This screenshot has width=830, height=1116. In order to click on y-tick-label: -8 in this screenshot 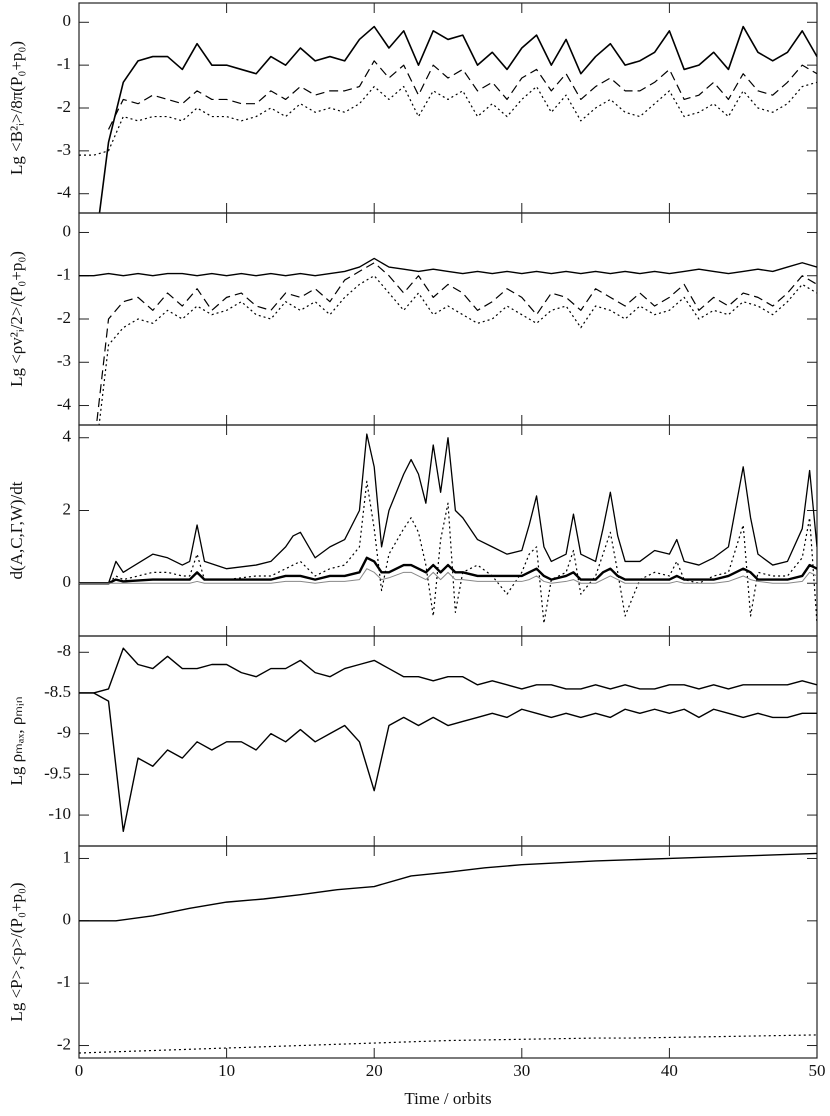, I will do `click(64, 650)`.